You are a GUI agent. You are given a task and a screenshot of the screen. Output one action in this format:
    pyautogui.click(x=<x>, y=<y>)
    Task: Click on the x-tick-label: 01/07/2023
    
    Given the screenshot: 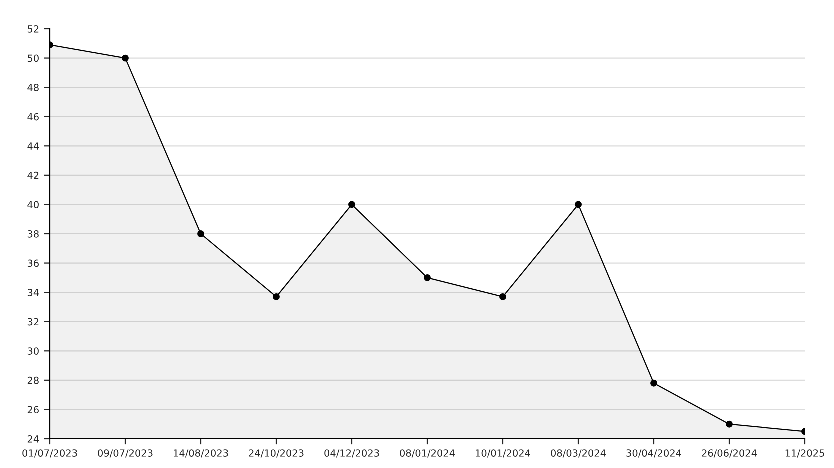 What is the action you would take?
    pyautogui.click(x=50, y=454)
    